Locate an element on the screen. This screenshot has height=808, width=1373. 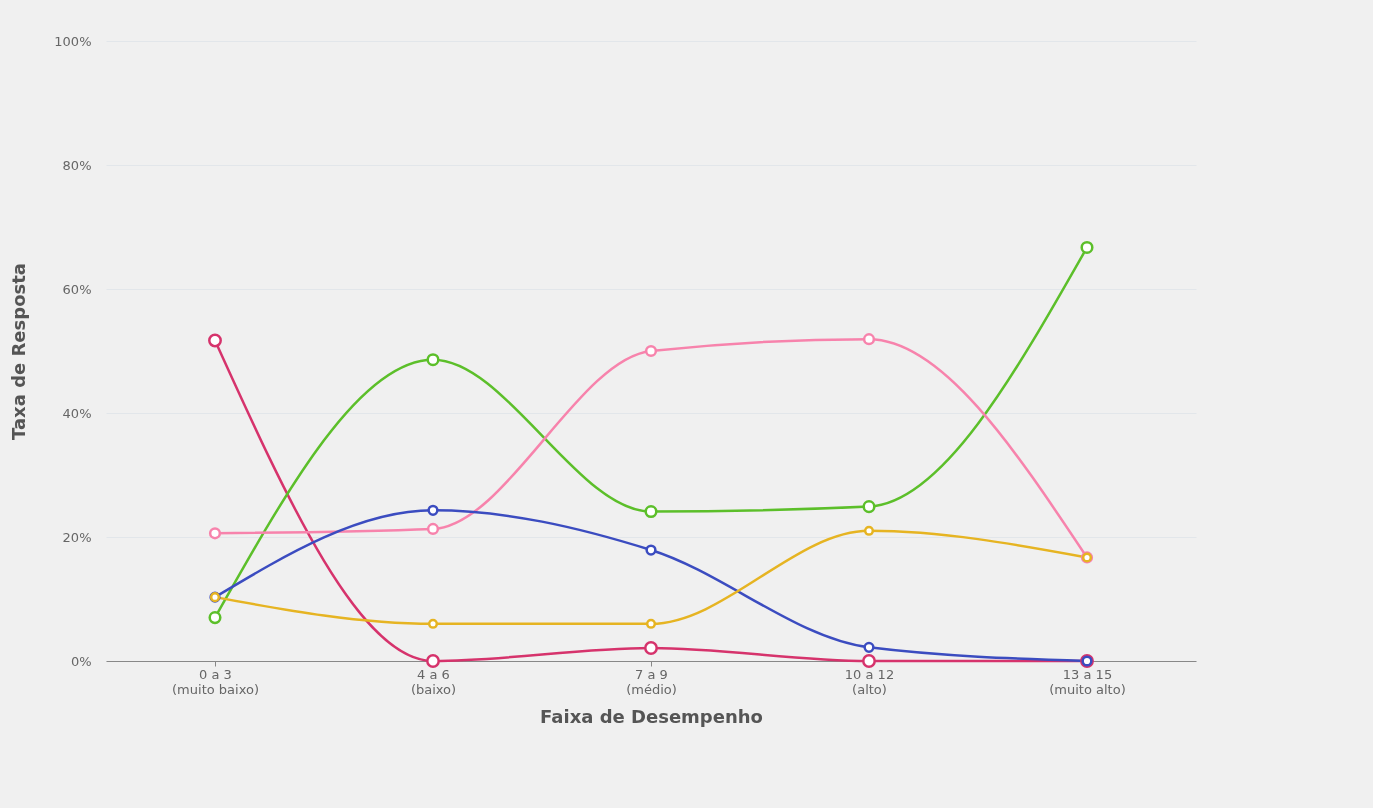
x-tick-label: 0 a 3 (muito baixo) is located at coordinates (215, 681).